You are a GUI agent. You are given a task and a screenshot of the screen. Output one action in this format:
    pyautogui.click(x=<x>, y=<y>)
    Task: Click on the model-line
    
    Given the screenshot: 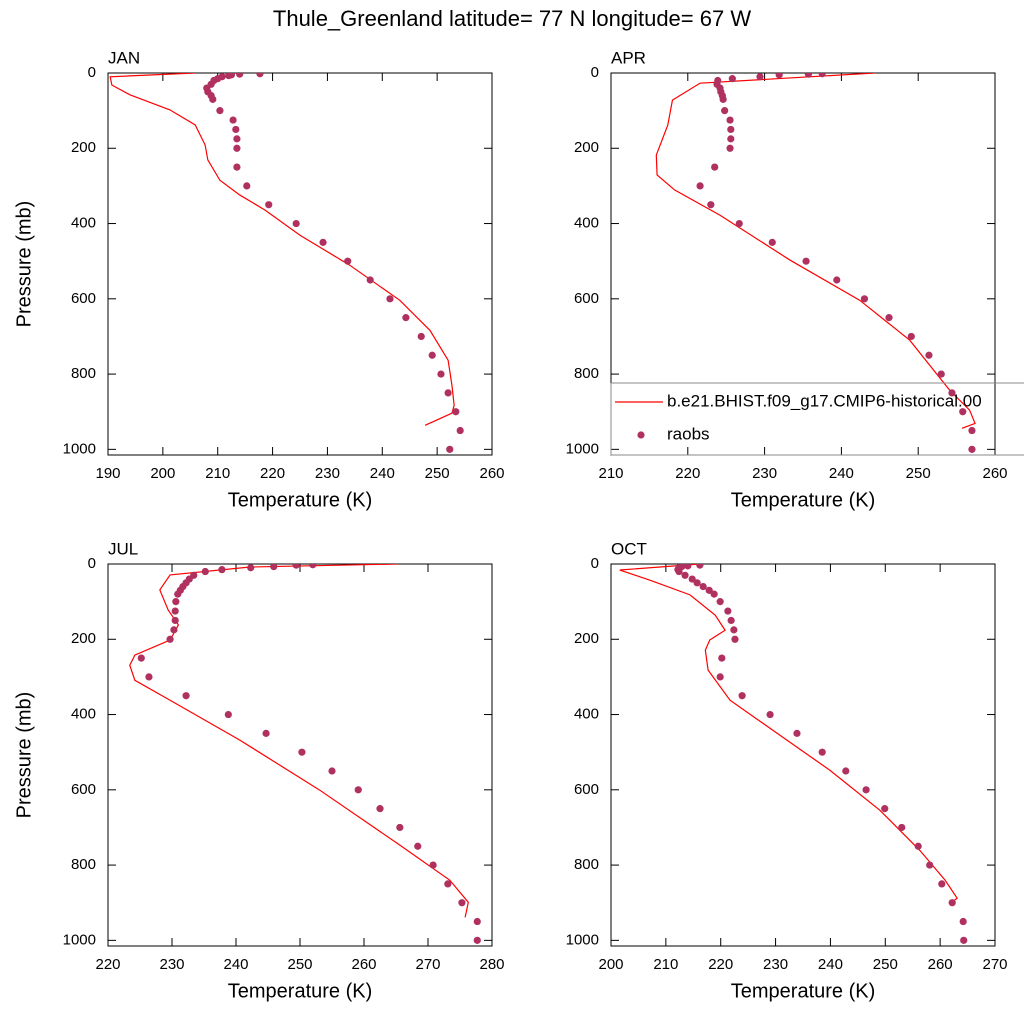 What is the action you would take?
    pyautogui.click(x=788, y=734)
    